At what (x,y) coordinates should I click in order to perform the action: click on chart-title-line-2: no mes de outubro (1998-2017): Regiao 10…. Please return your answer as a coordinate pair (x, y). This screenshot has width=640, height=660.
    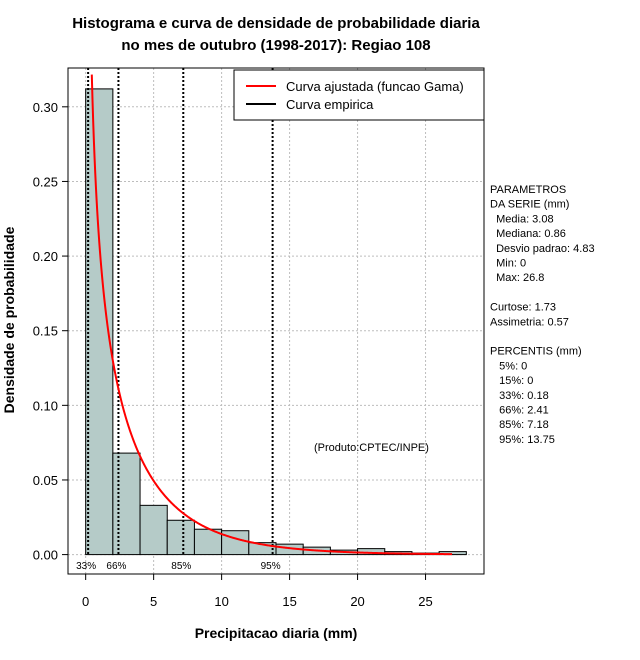
    Looking at the image, I should click on (275, 45).